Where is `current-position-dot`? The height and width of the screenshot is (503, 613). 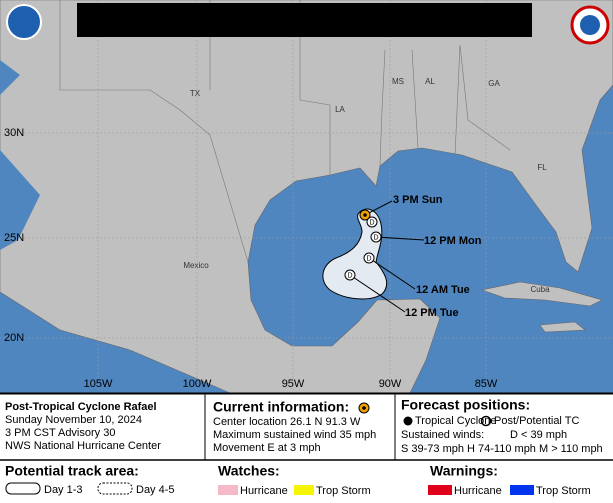
current-position-dot is located at coordinates (365, 215).